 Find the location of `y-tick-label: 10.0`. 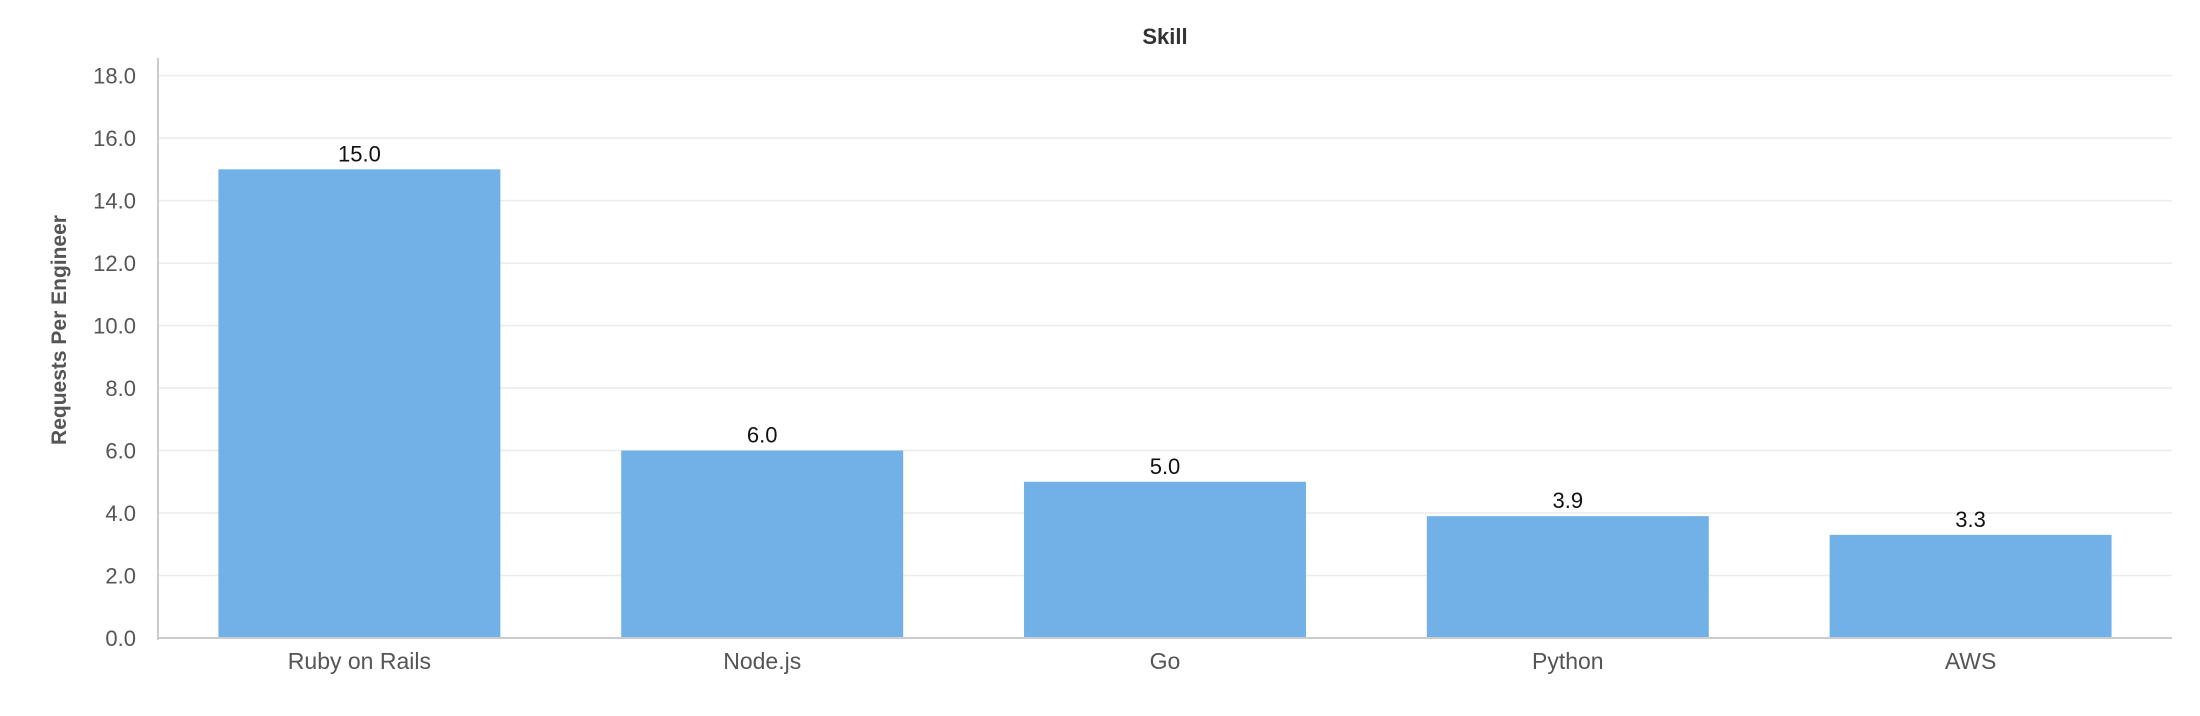

y-tick-label: 10.0 is located at coordinates (114, 326).